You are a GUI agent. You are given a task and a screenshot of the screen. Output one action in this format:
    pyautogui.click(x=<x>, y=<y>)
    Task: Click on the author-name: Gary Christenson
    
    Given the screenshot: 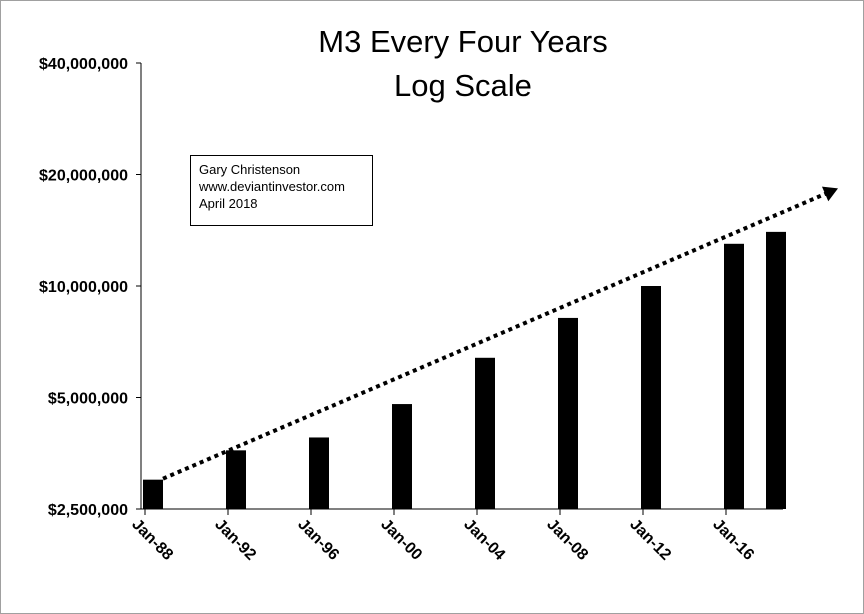 What is the action you would take?
    pyautogui.click(x=250, y=169)
    